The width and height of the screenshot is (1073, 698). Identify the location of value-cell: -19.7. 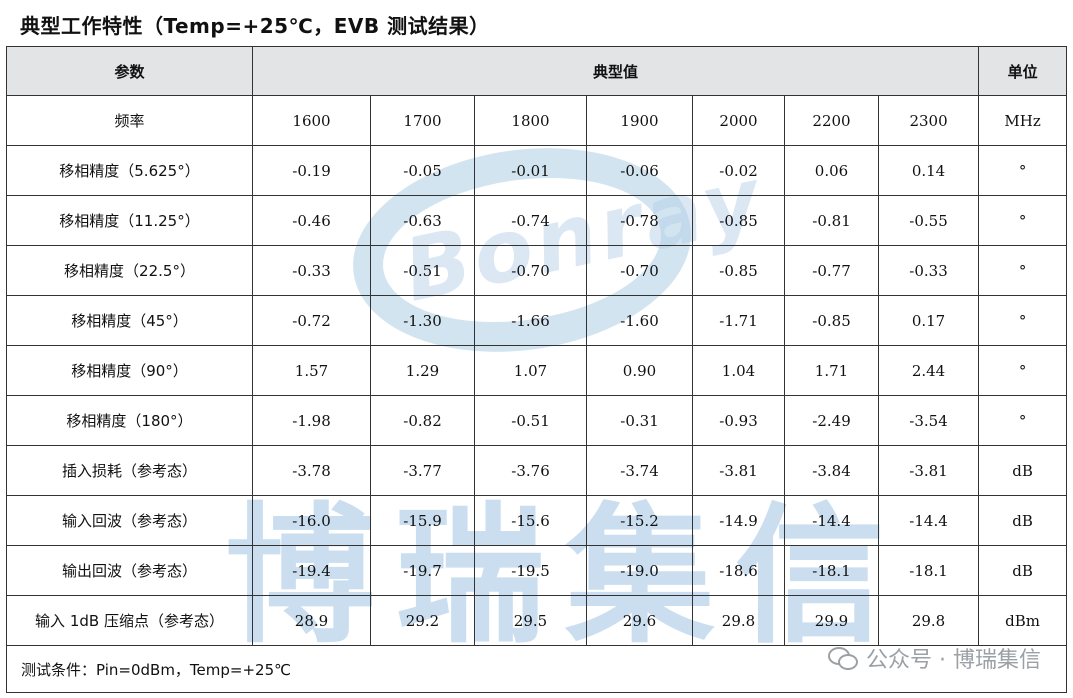
(422, 570).